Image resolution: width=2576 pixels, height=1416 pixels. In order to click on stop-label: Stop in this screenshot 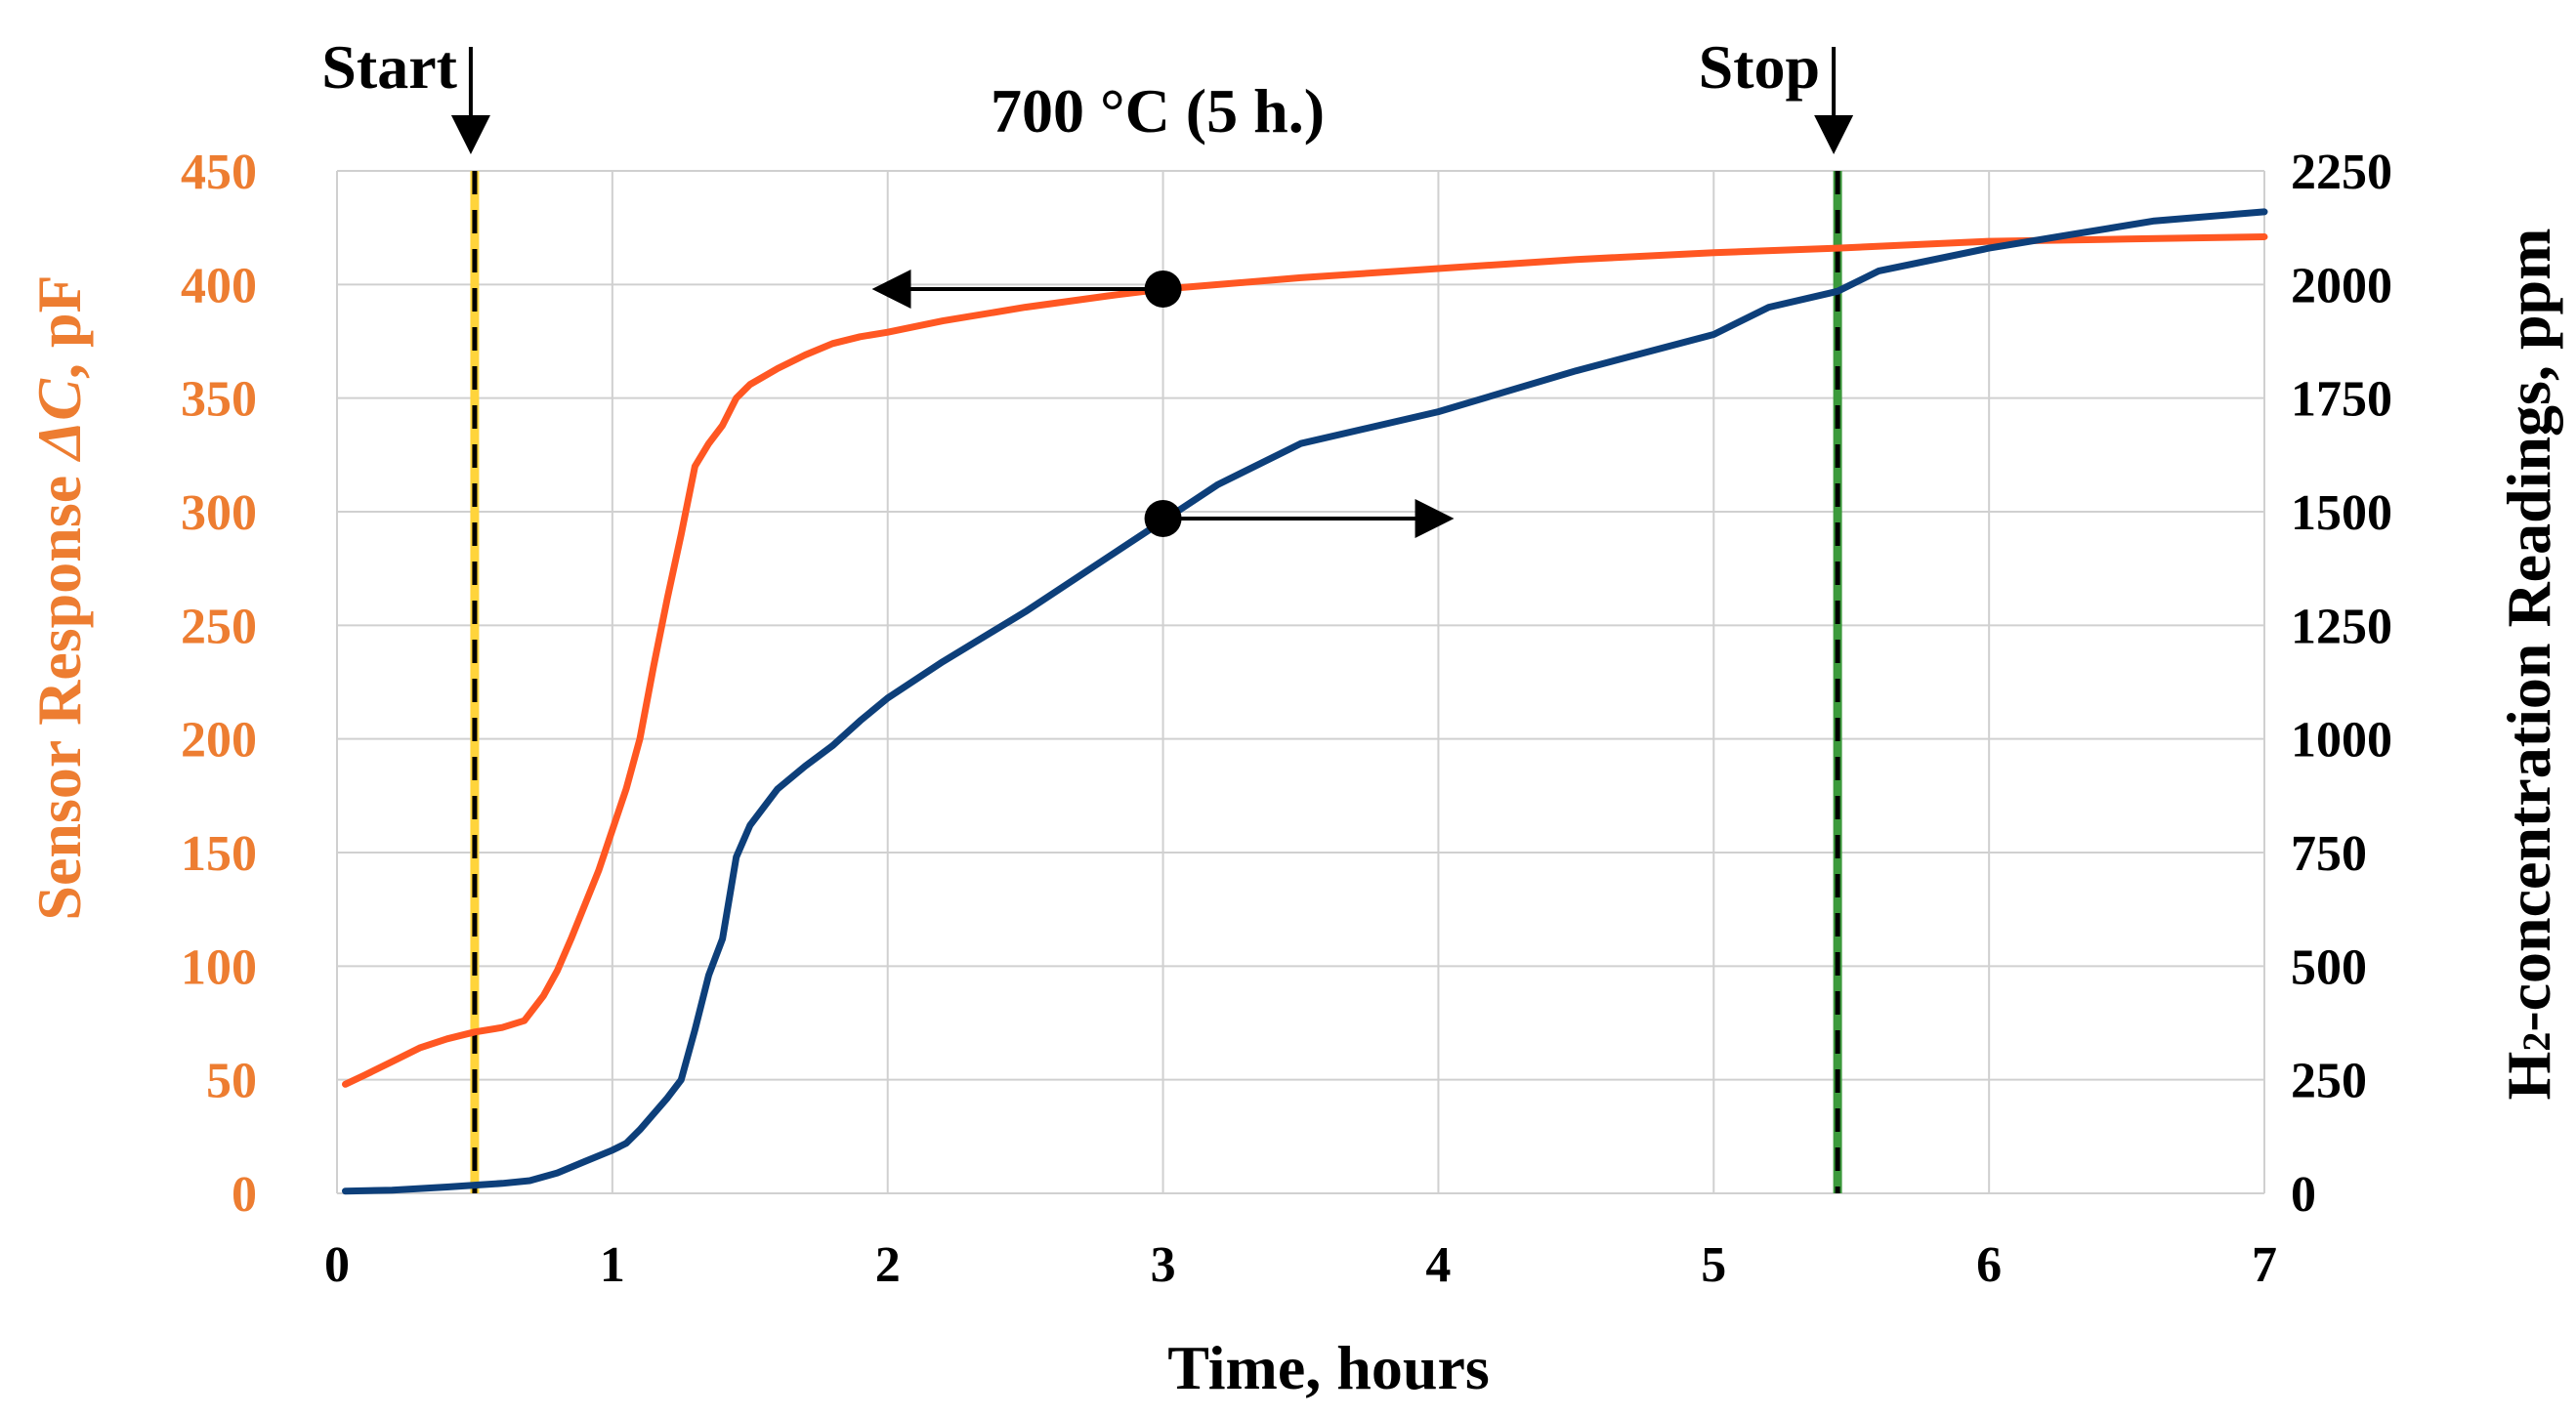, I will do `click(1760, 67)`.